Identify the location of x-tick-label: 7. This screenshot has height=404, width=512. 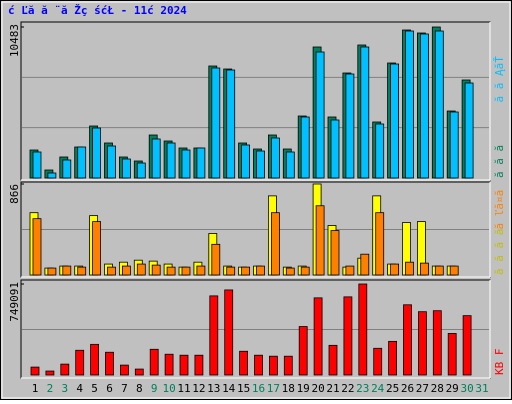
(124, 388).